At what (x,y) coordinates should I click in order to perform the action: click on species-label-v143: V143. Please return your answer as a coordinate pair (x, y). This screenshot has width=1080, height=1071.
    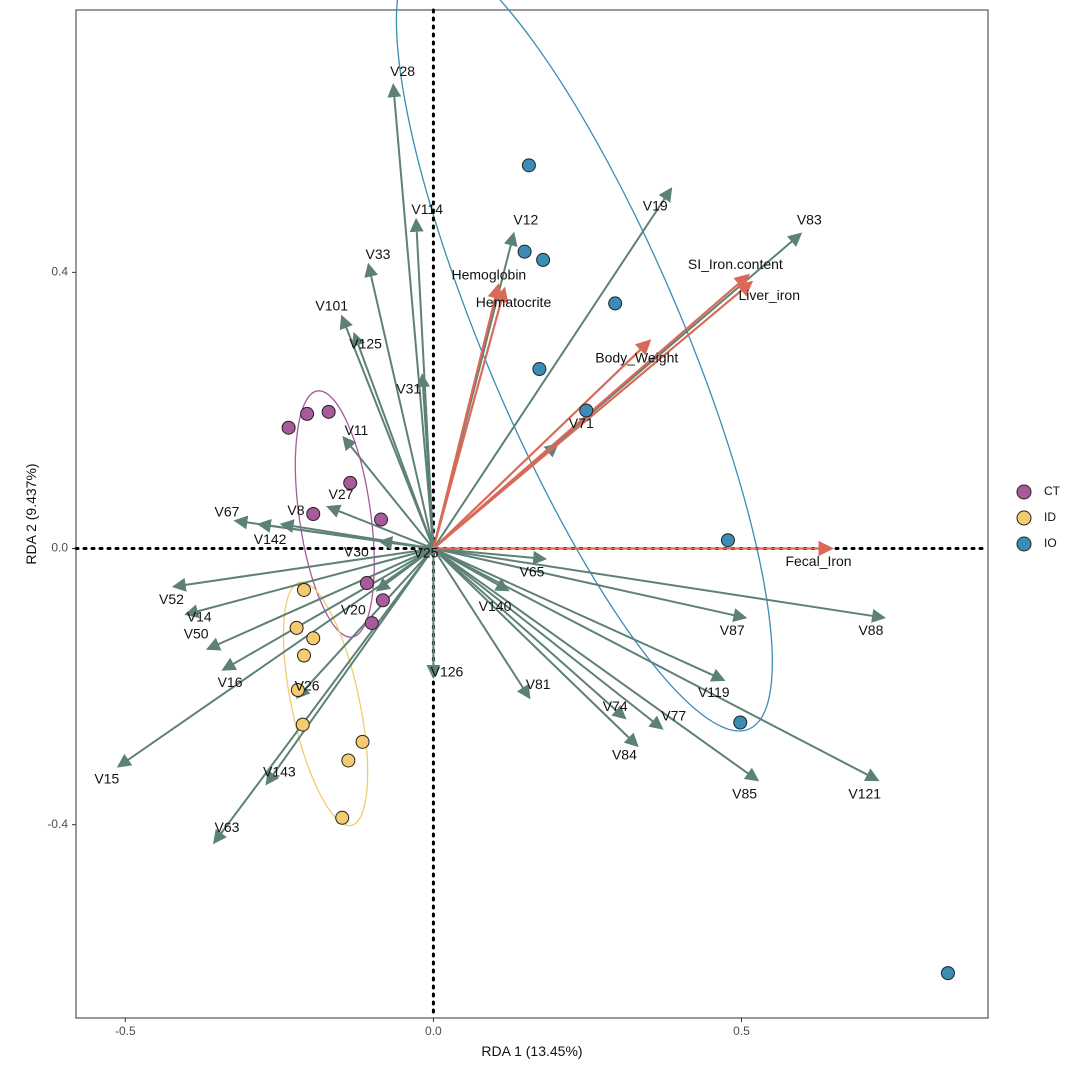
    Looking at the image, I should click on (279, 772).